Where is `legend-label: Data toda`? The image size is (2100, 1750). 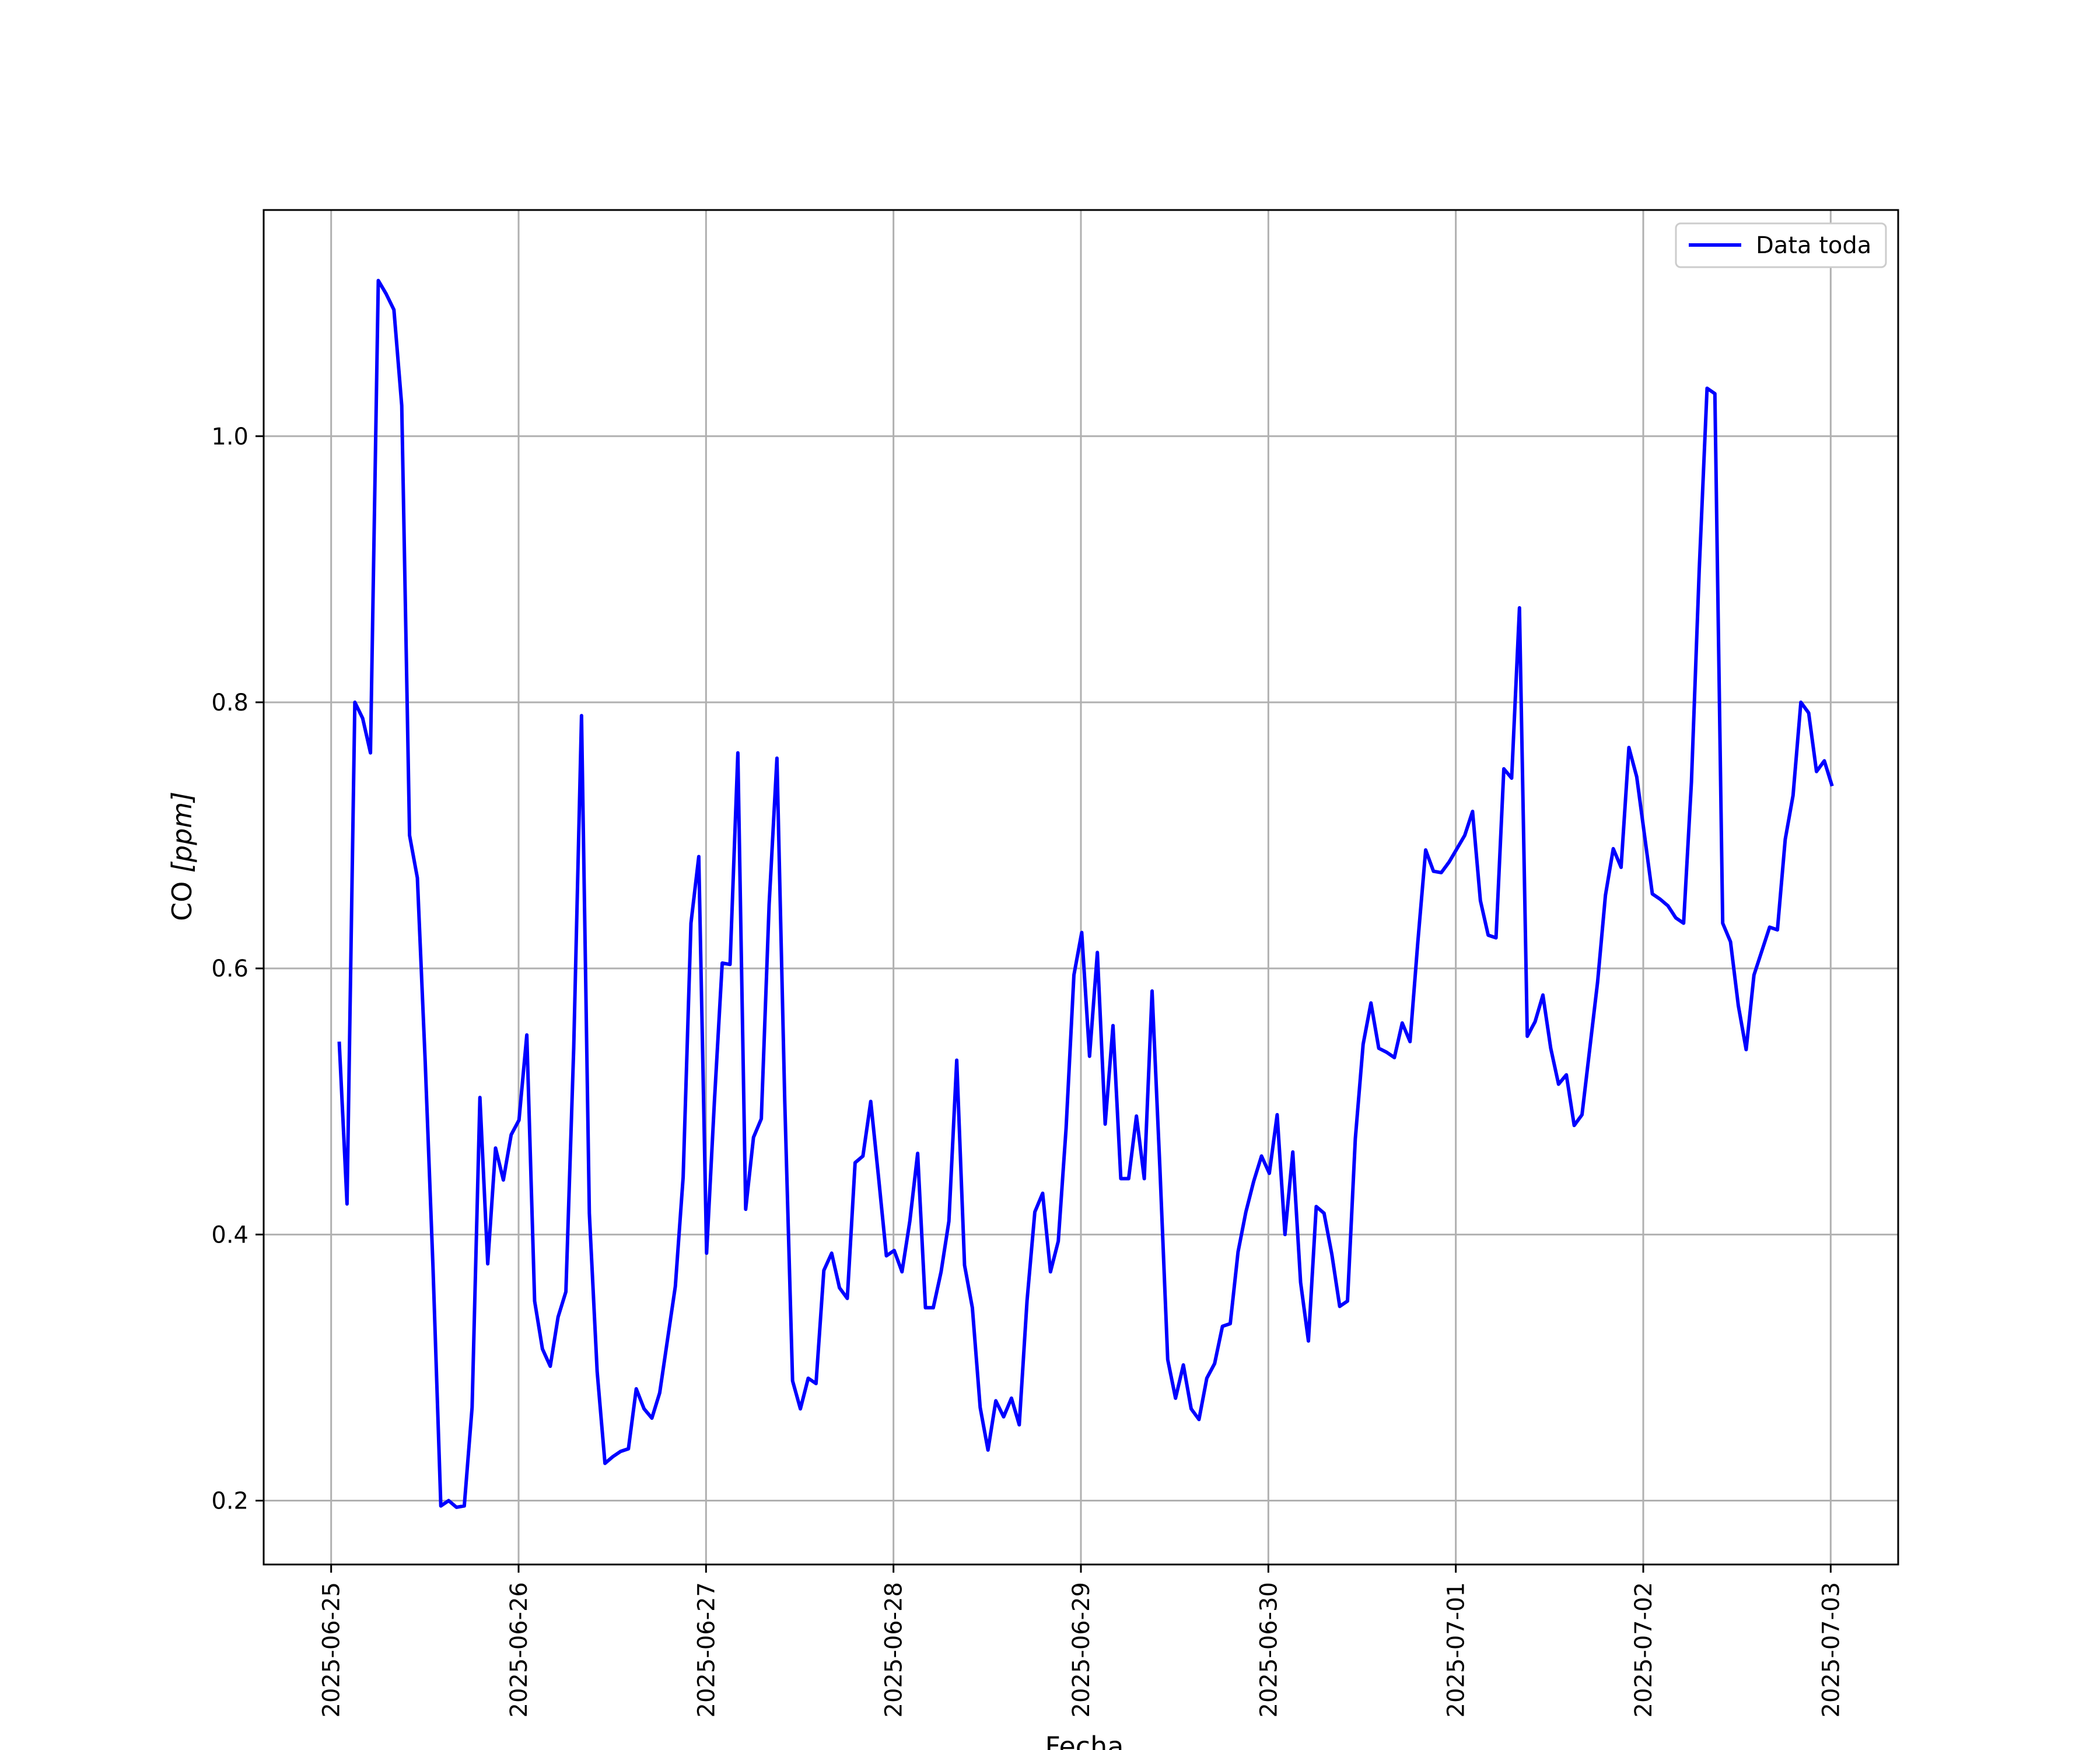 legend-label: Data toda is located at coordinates (1813, 245).